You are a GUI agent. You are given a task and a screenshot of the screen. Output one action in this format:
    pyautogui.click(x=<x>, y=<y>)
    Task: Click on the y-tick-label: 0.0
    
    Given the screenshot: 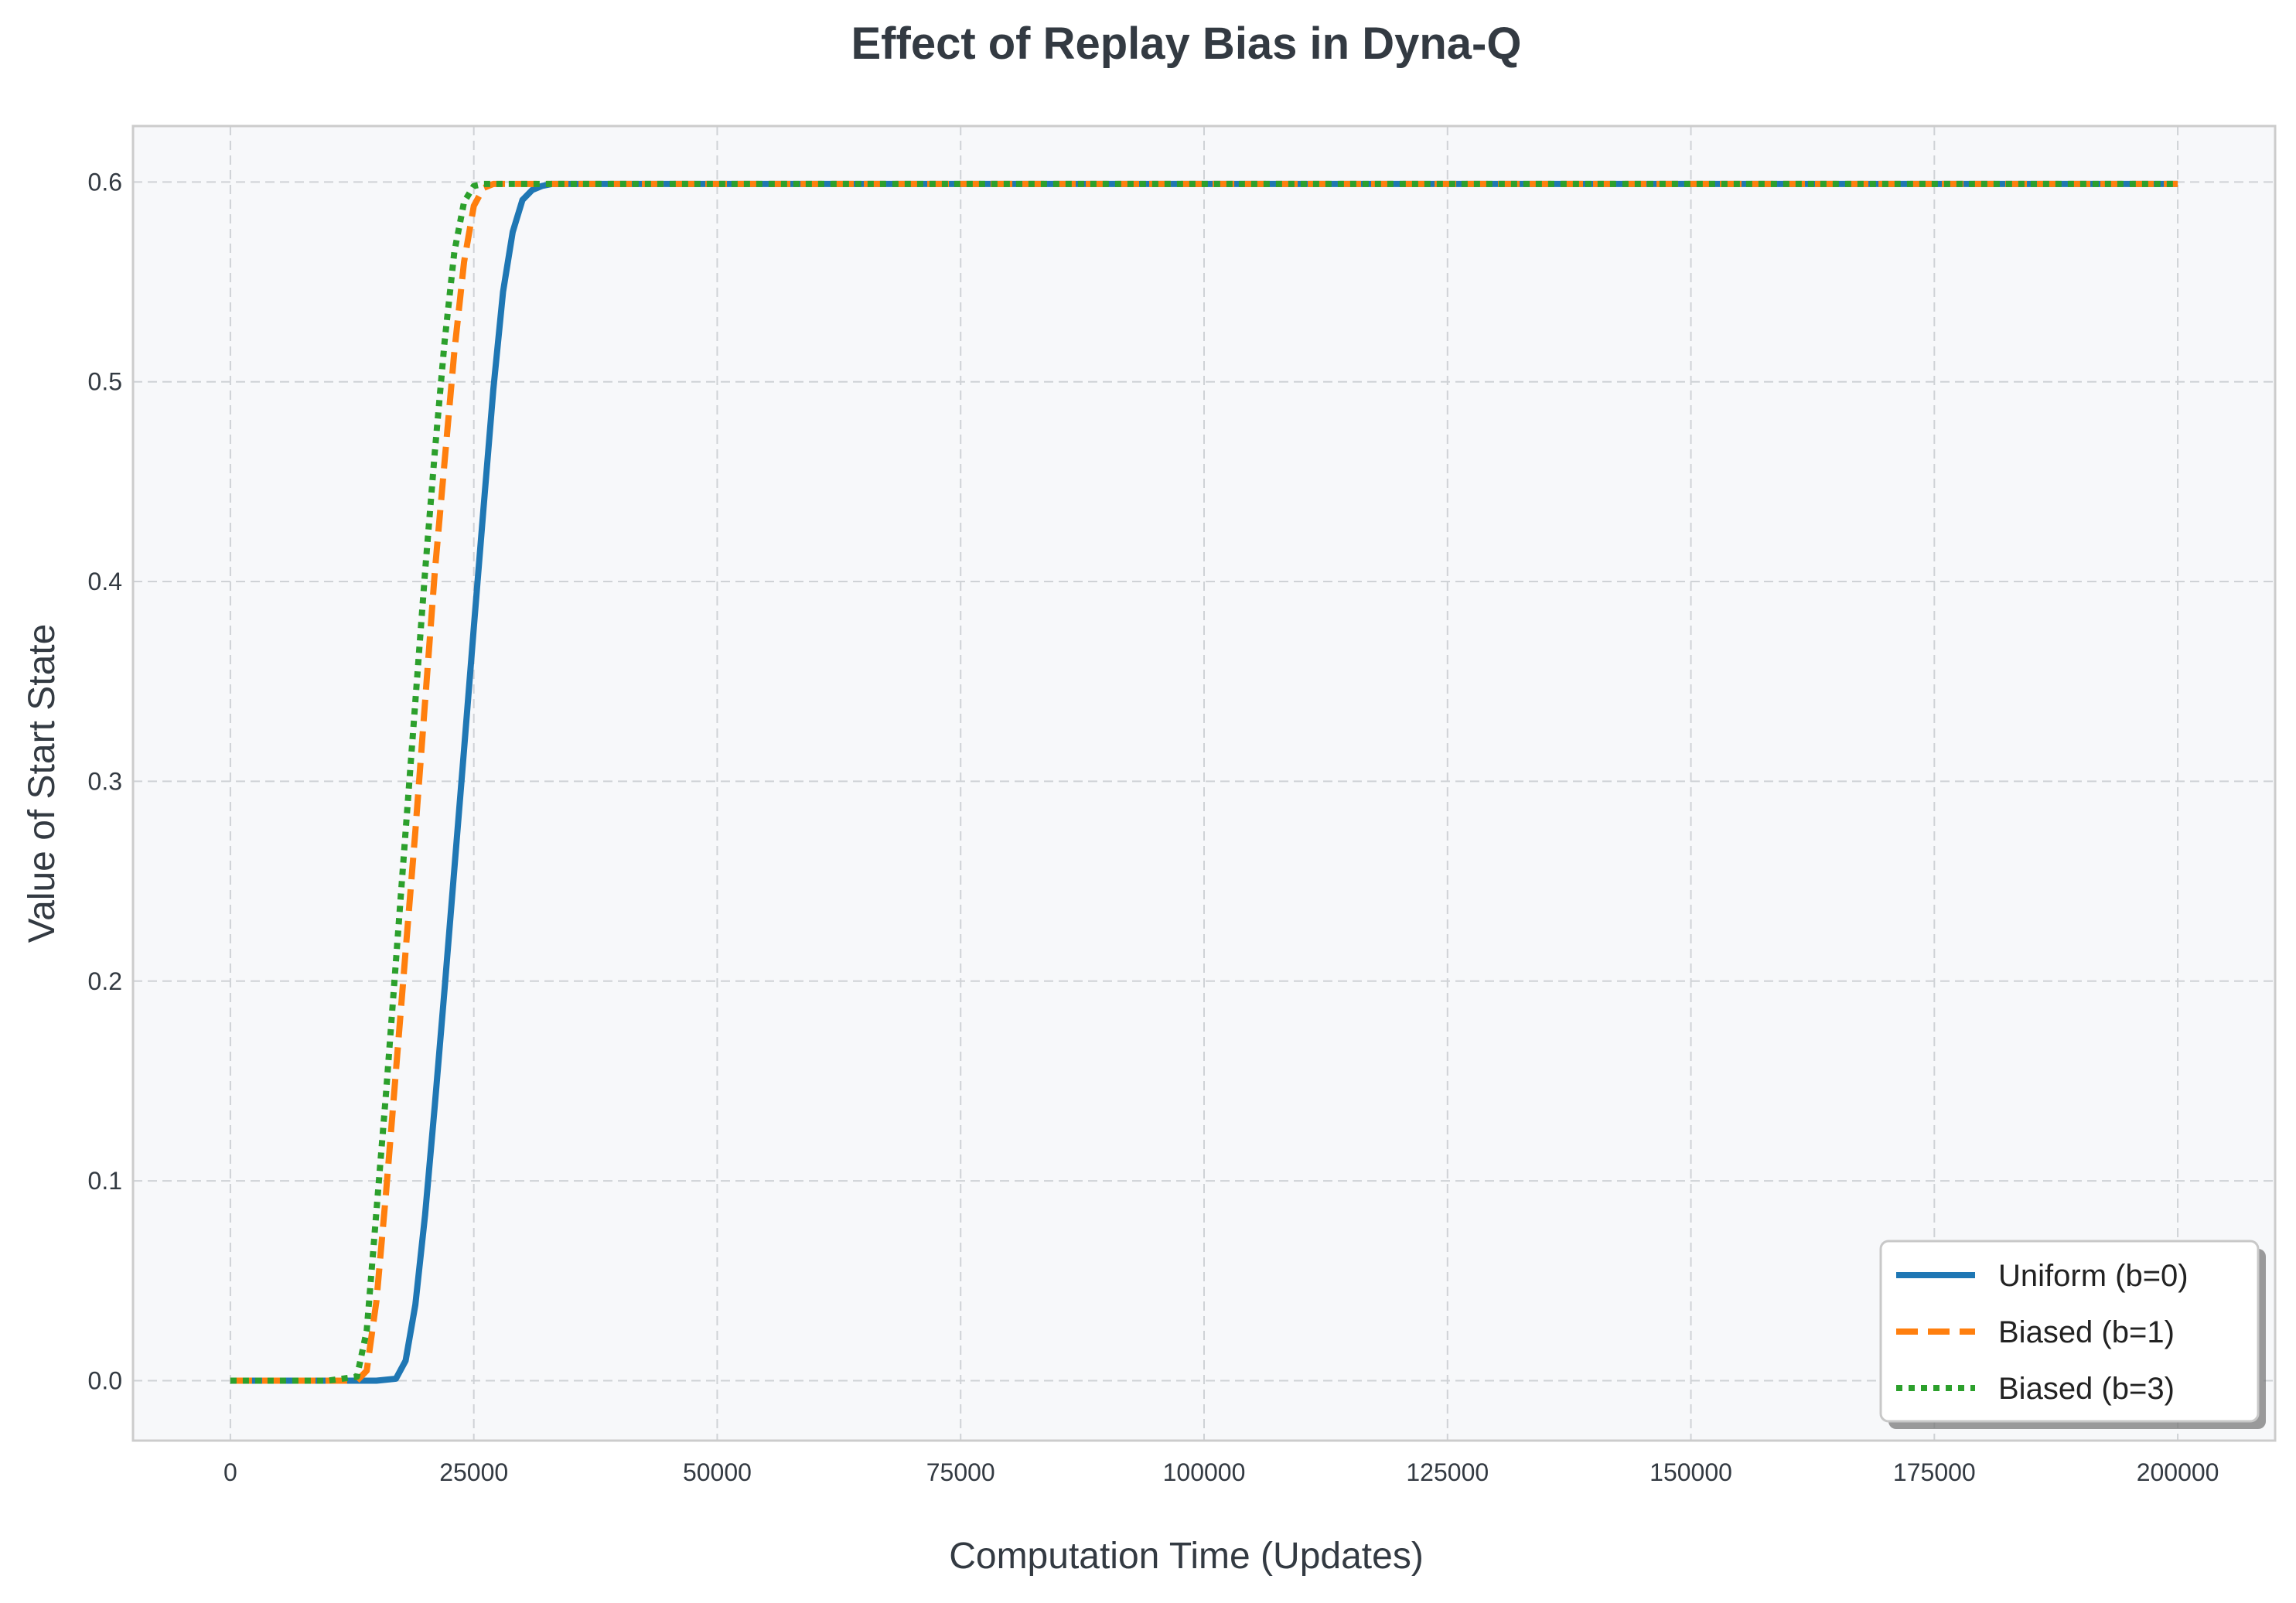 What is the action you would take?
    pyautogui.click(x=105, y=1380)
    